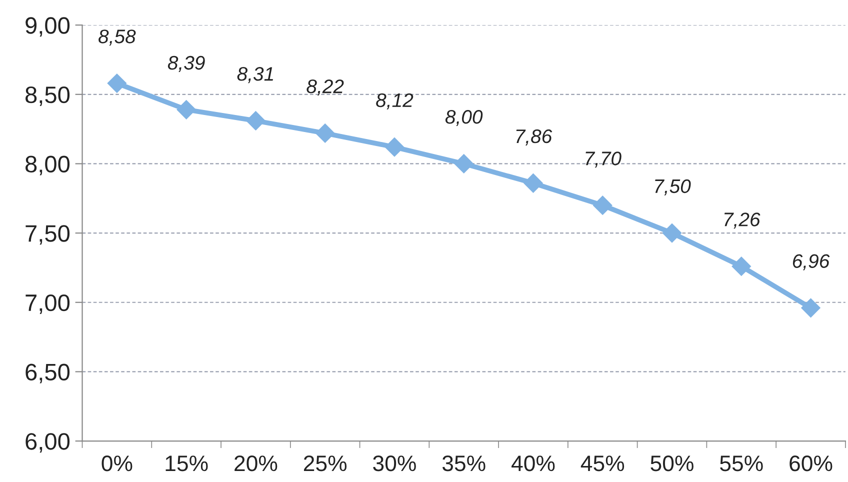 The image size is (848, 482). What do you see at coordinates (117, 38) in the screenshot?
I see `data-label: 8,58` at bounding box center [117, 38].